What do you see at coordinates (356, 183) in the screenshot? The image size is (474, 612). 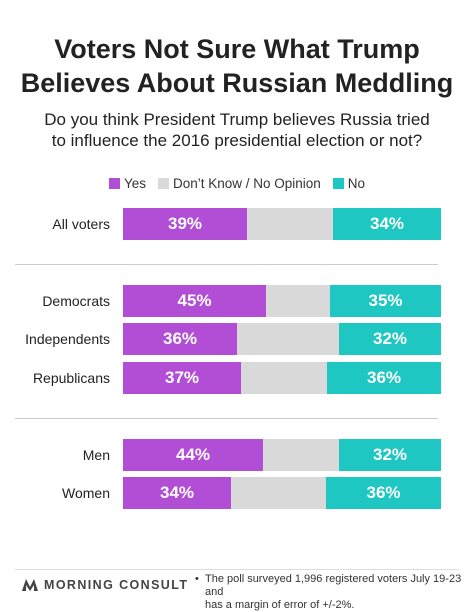 I see `legend-label-no: No` at bounding box center [356, 183].